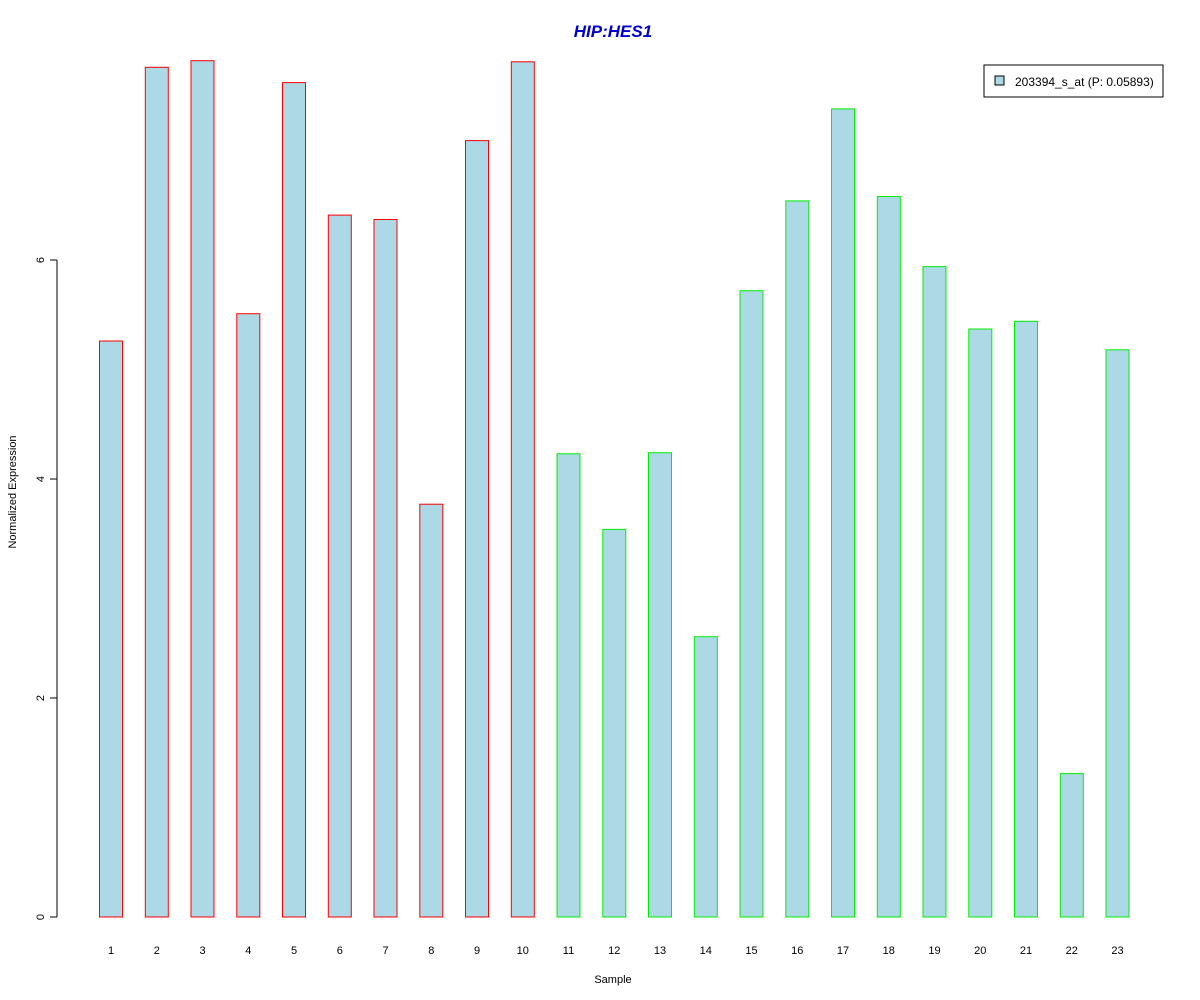 The width and height of the screenshot is (1200, 1000). What do you see at coordinates (980, 951) in the screenshot?
I see `x-tick-label: 20` at bounding box center [980, 951].